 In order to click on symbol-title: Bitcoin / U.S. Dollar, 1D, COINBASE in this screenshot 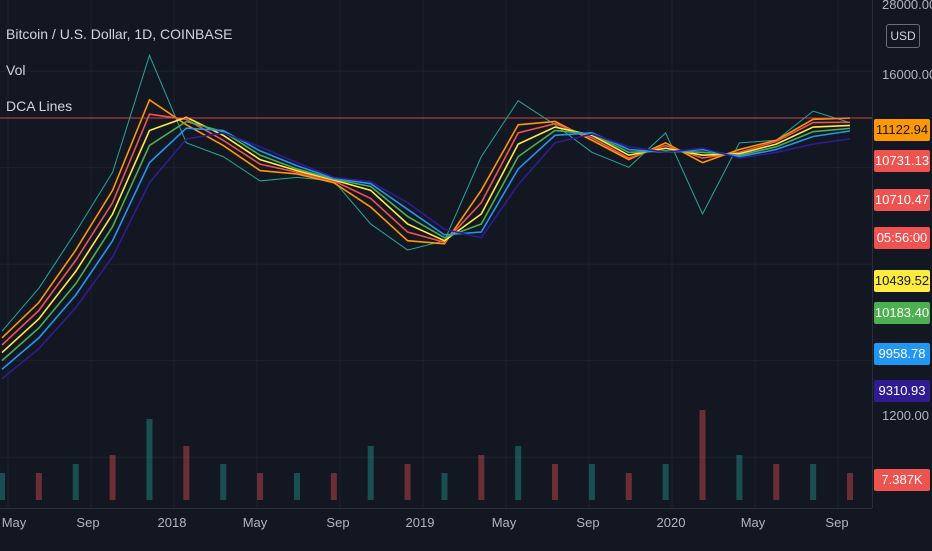, I will do `click(119, 34)`.